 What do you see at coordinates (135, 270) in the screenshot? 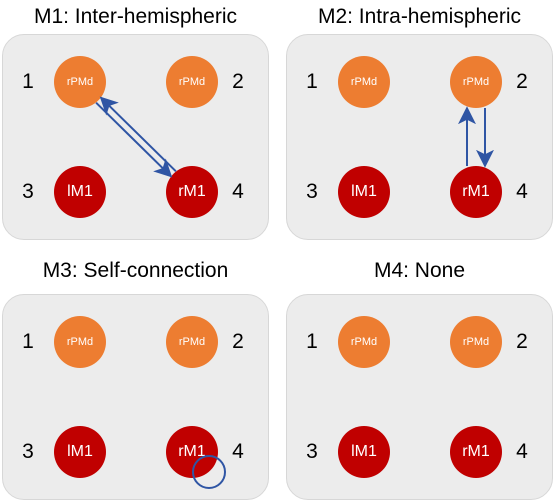
I see `panel-title: M3: Self-connection` at bounding box center [135, 270].